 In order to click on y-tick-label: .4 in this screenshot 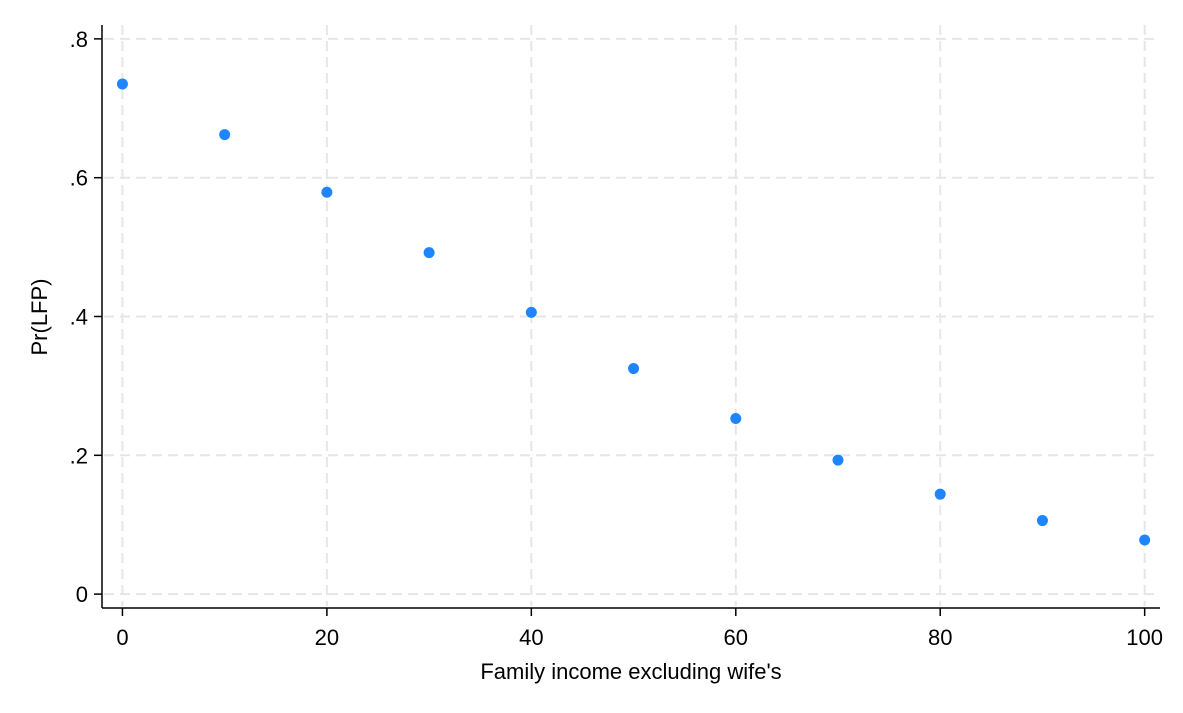, I will do `click(79, 317)`.